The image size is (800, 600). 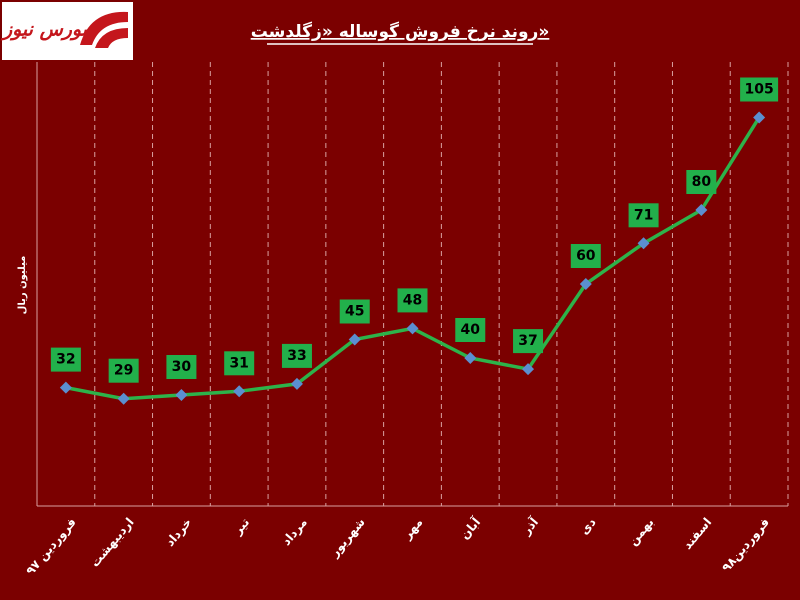 What do you see at coordinates (104, 29) in the screenshot?
I see `logo-icon` at bounding box center [104, 29].